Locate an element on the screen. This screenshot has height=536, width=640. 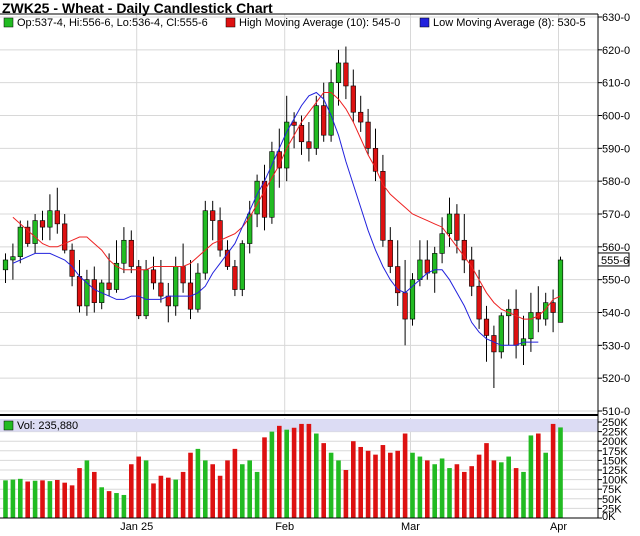
volume-top-band is located at coordinates (299, 425).